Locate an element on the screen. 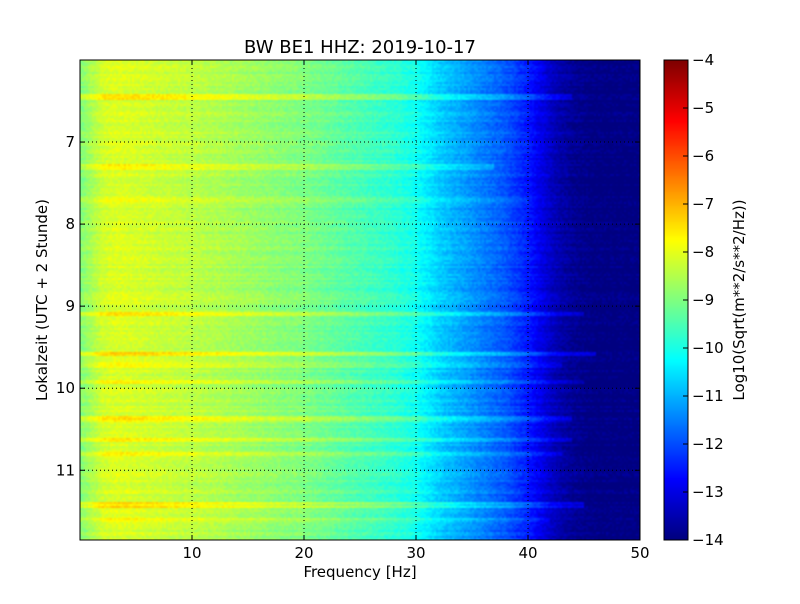 This screenshot has width=800, height=604. colorbar-tick-label: −8 is located at coordinates (703, 252).